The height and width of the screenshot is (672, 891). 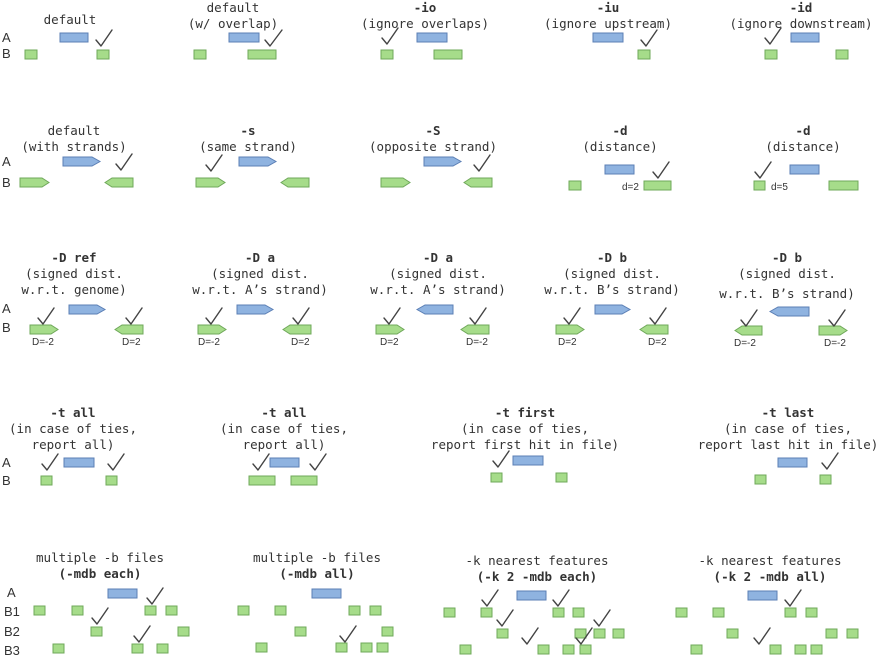 I want to click on panel-io: -io (ignore overlaps), so click(x=425, y=30).